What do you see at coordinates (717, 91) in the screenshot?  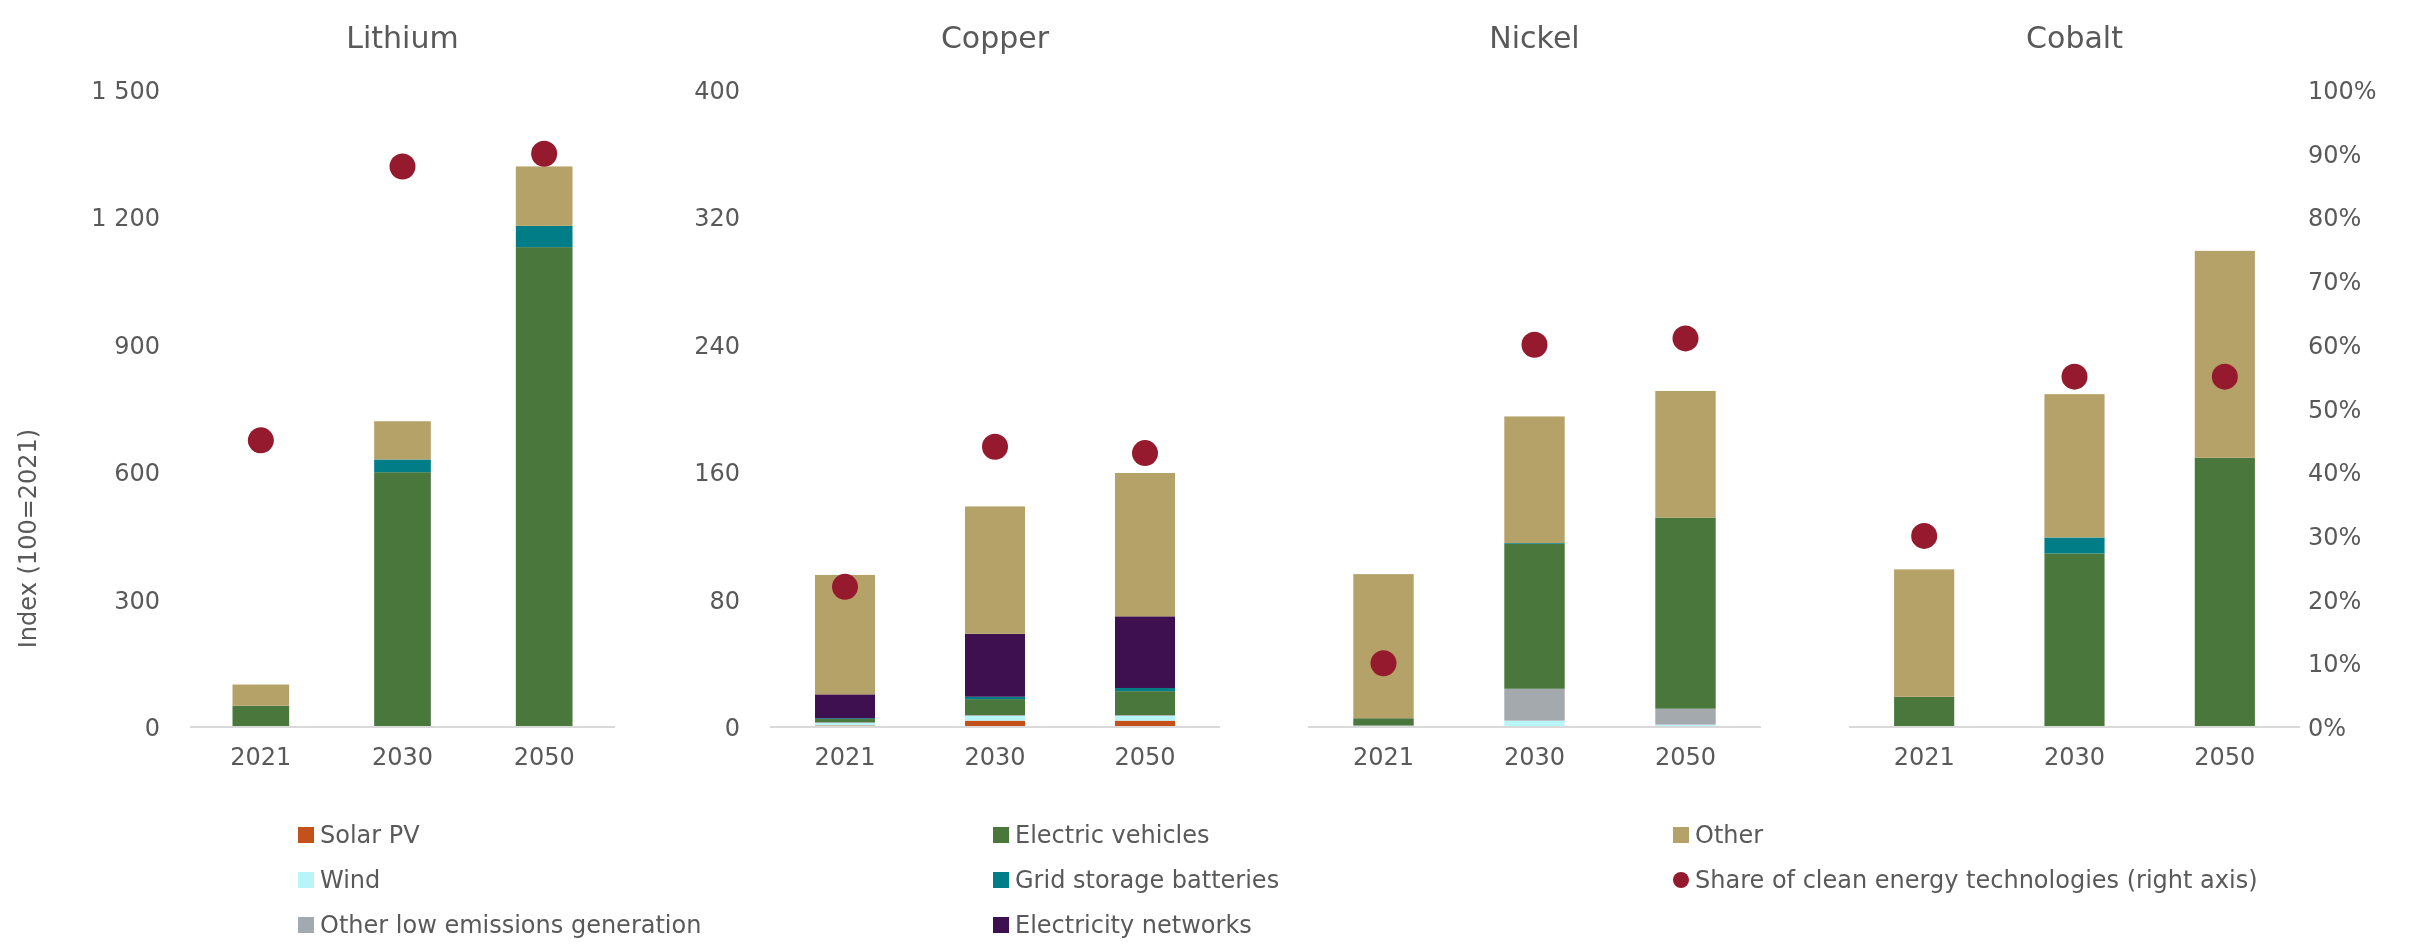 I see `y-tick-label: 400` at bounding box center [717, 91].